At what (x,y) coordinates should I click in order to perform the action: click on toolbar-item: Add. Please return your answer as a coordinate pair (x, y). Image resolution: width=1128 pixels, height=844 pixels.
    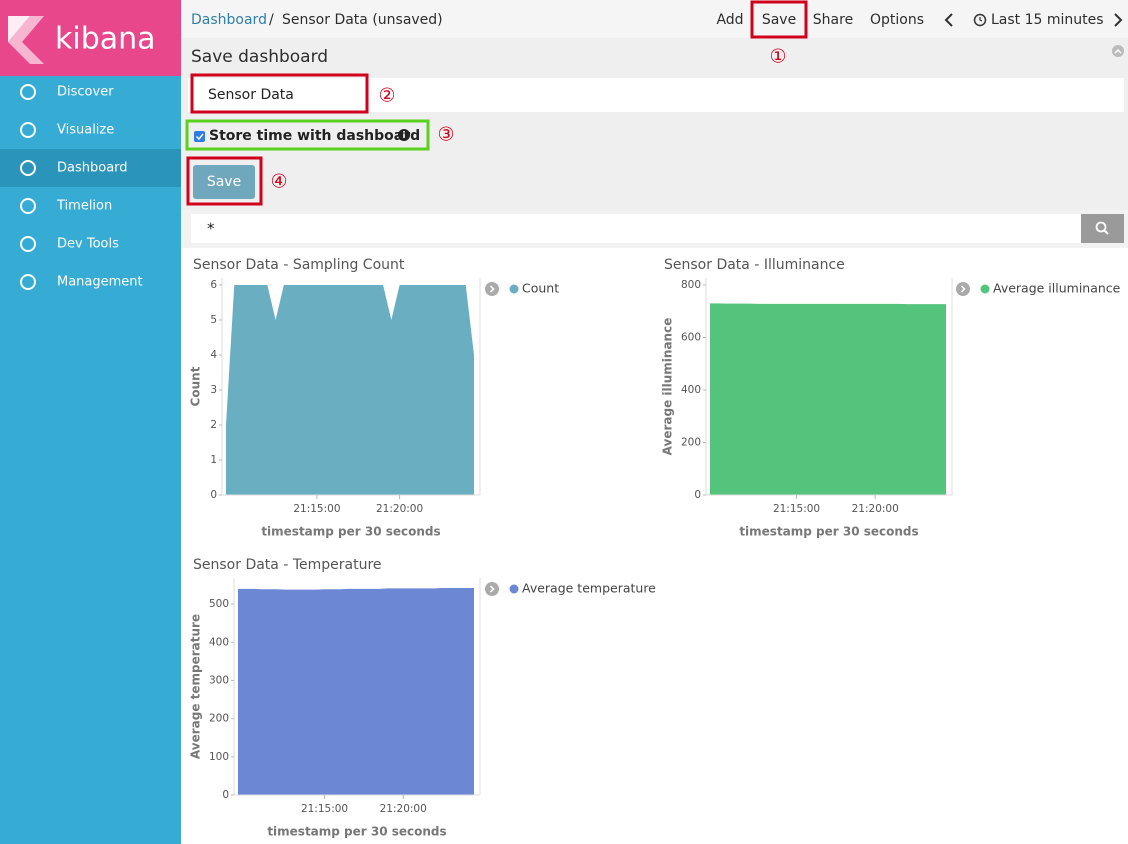
    Looking at the image, I should click on (729, 20).